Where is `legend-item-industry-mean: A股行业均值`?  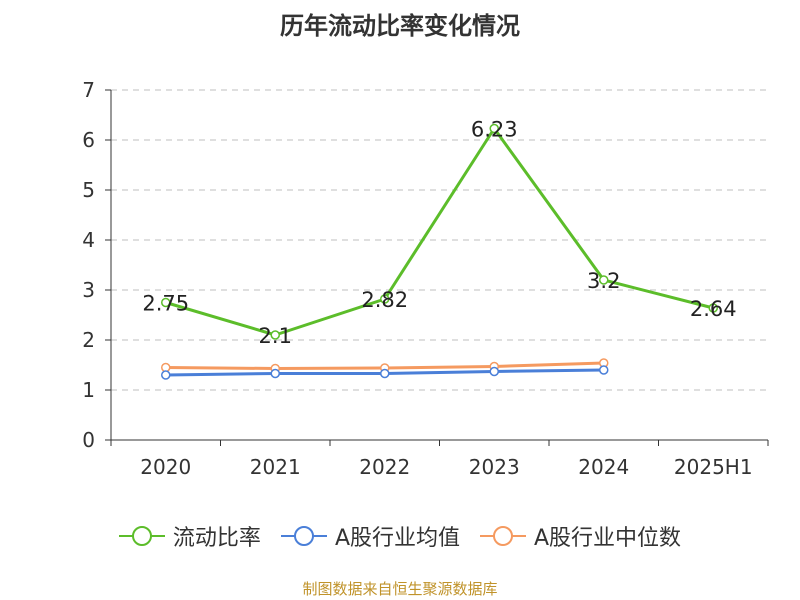 legend-item-industry-mean: A股行业均值 is located at coordinates (370, 536).